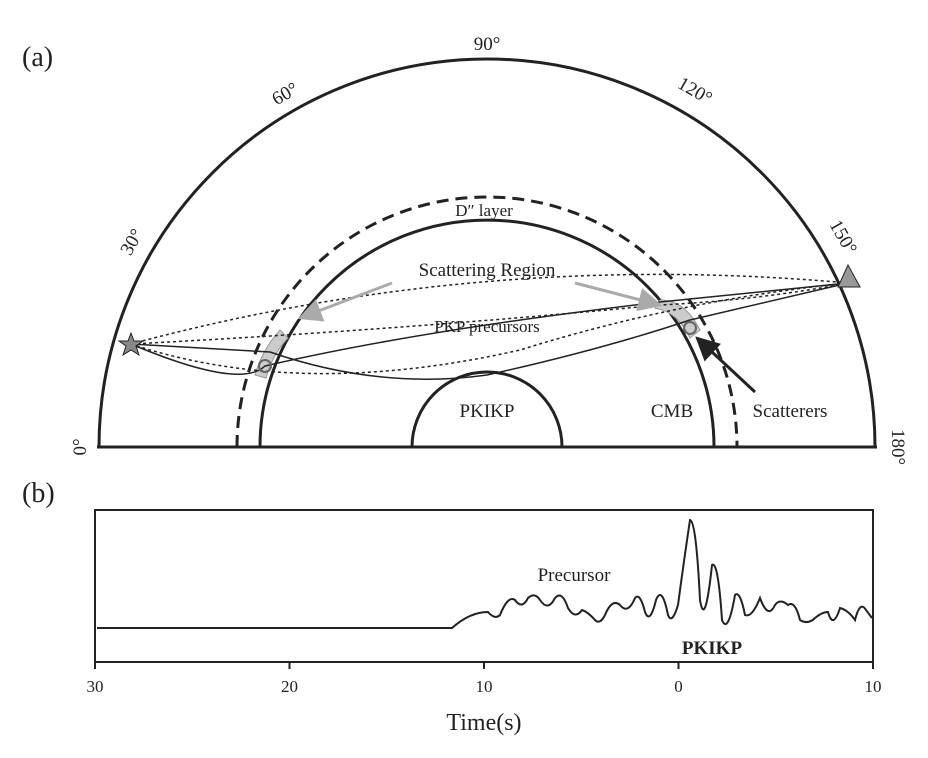  I want to click on degree-label: 150°, so click(843, 237).